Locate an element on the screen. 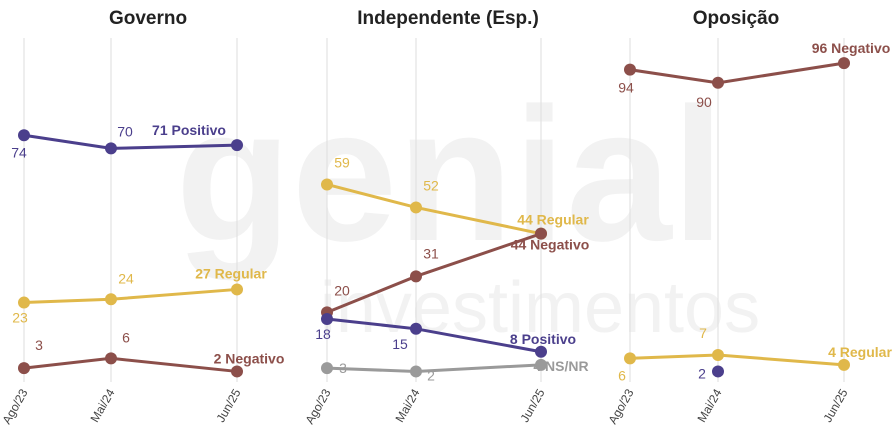 The image size is (896, 436). data-label: 31 is located at coordinates (431, 253).